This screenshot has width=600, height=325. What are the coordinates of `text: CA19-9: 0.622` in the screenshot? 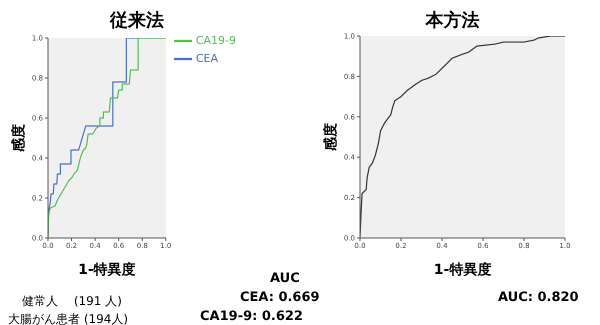 It's located at (251, 316).